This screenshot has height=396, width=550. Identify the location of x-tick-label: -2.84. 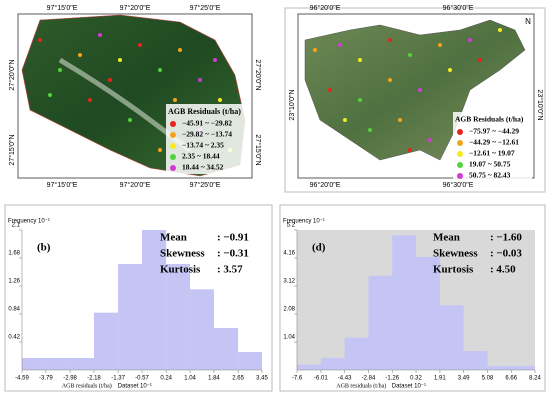
(369, 379).